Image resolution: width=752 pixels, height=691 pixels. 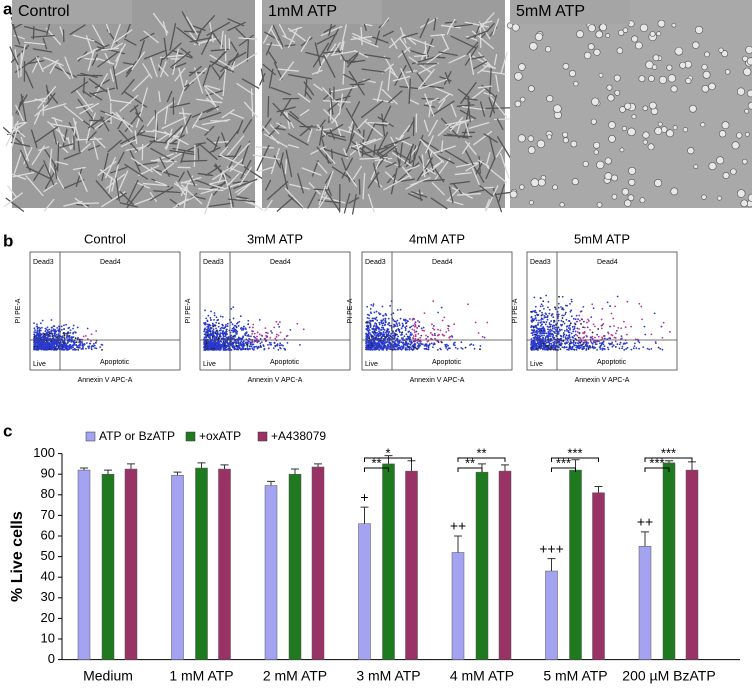 What do you see at coordinates (322, 12) in the screenshot?
I see `label-bg` at bounding box center [322, 12].